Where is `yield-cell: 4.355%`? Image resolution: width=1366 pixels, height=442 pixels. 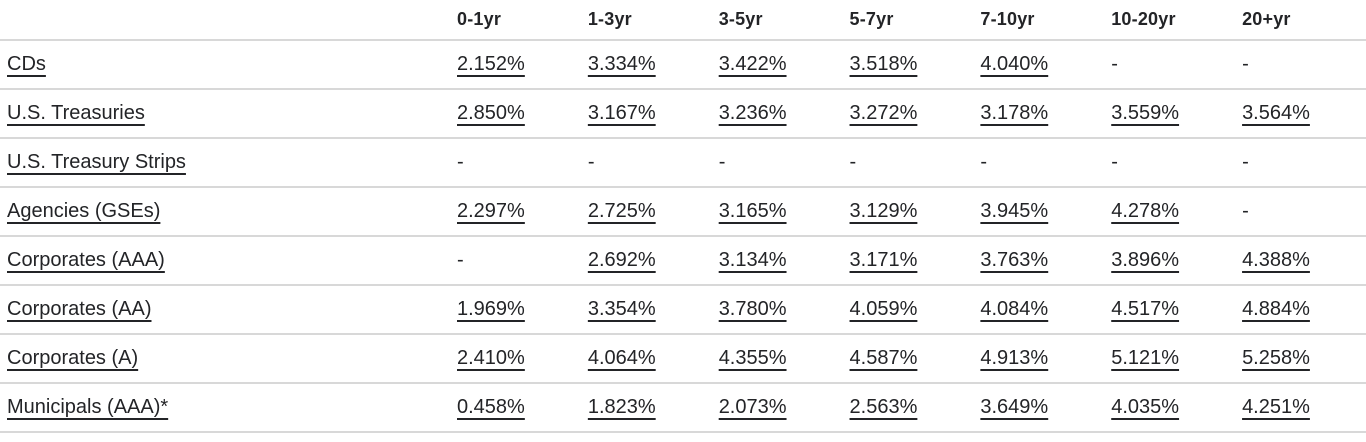
yield-cell: 4.355% is located at coordinates (777, 359).